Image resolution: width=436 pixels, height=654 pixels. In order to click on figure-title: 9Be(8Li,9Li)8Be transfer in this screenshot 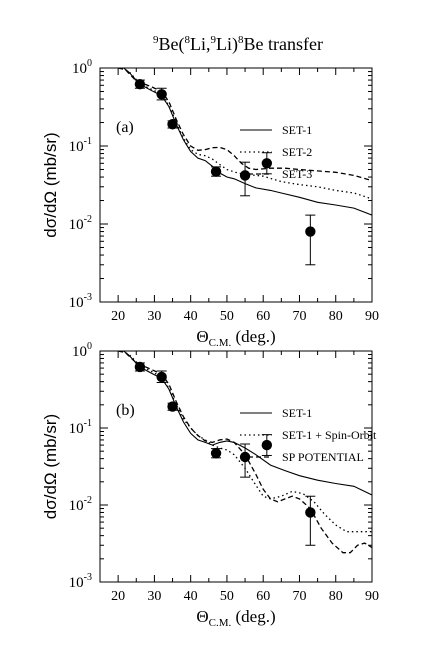, I will do `click(238, 44)`.